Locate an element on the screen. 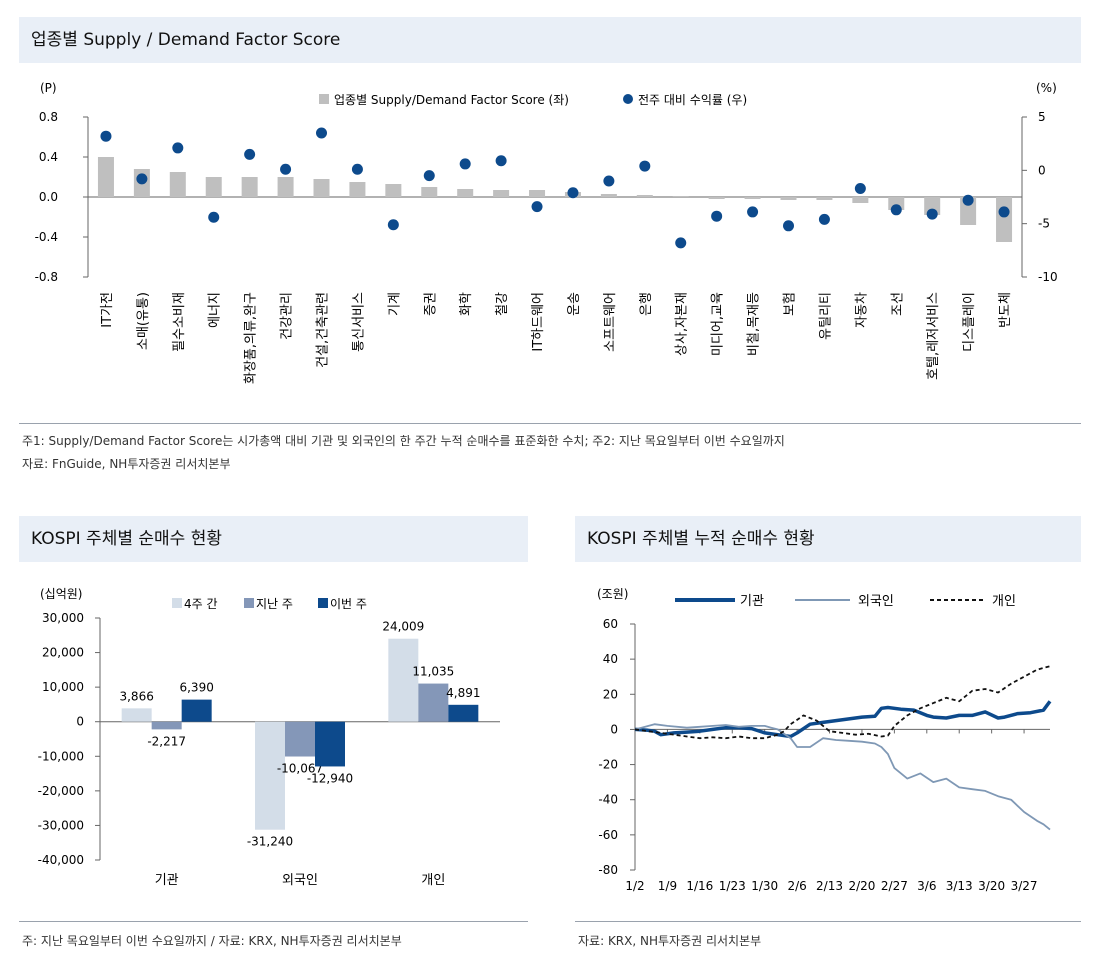 This screenshot has height=969, width=1103. top-legend-bar-swatch is located at coordinates (324, 99).